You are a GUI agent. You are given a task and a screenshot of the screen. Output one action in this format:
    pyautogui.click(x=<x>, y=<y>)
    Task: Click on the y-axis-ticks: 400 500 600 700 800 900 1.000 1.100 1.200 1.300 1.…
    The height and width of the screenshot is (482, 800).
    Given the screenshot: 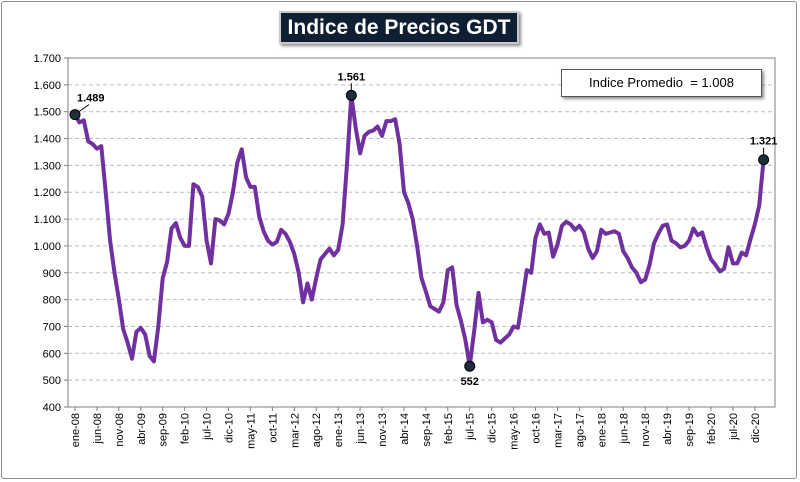 What is the action you would take?
    pyautogui.click(x=50, y=233)
    